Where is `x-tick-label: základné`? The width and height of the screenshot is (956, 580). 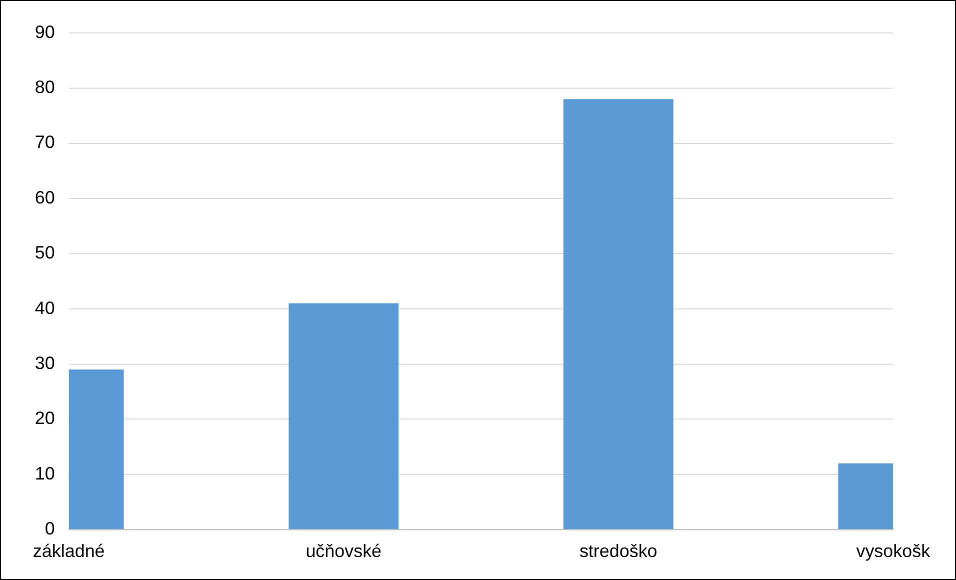 x-tick-label: základné is located at coordinates (68, 551).